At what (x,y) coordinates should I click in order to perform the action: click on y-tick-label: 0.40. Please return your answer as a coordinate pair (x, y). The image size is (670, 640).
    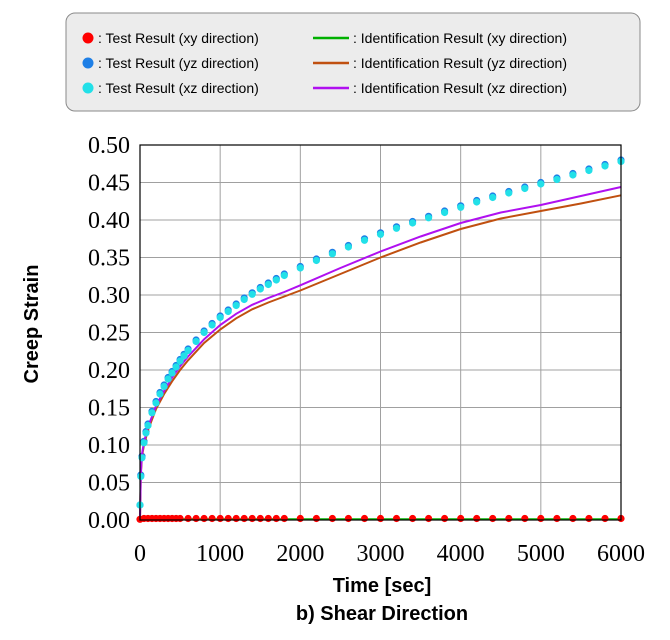
    Looking at the image, I should click on (109, 221).